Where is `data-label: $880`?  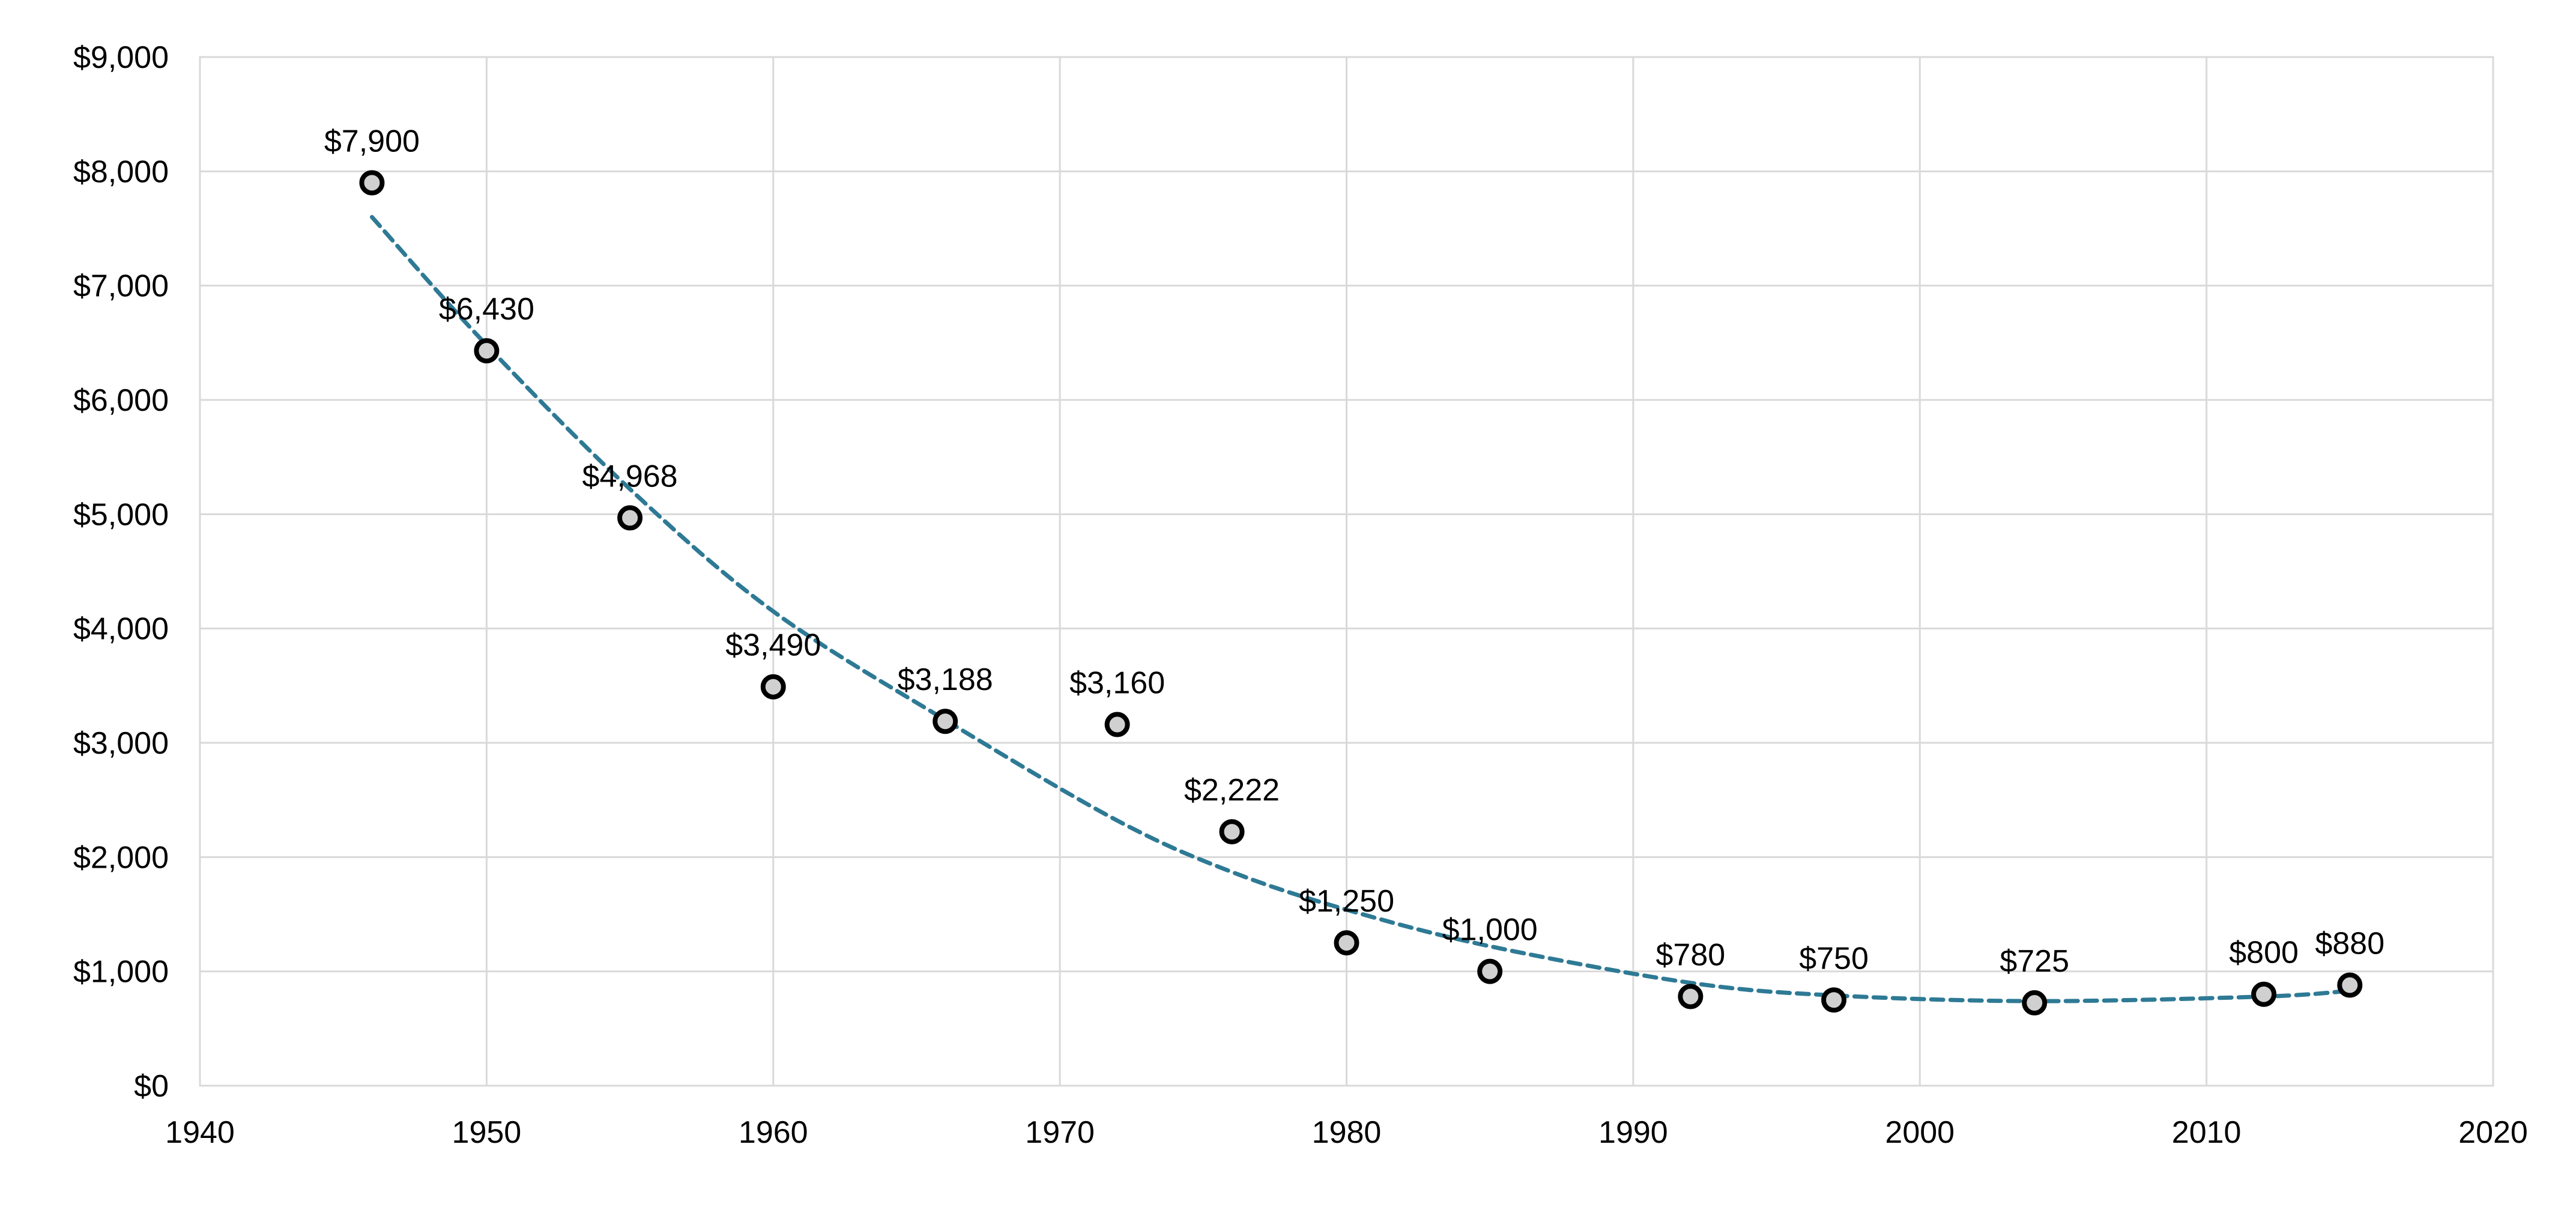 data-label: $880 is located at coordinates (2349, 944).